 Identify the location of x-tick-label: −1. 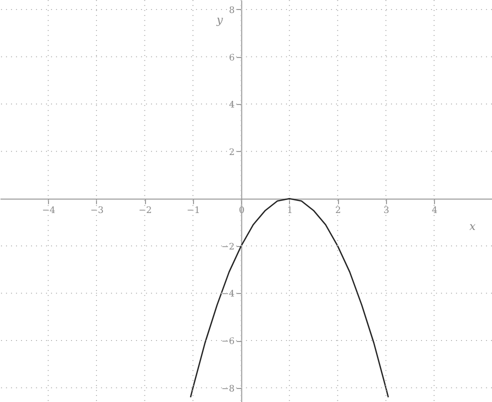
(193, 211).